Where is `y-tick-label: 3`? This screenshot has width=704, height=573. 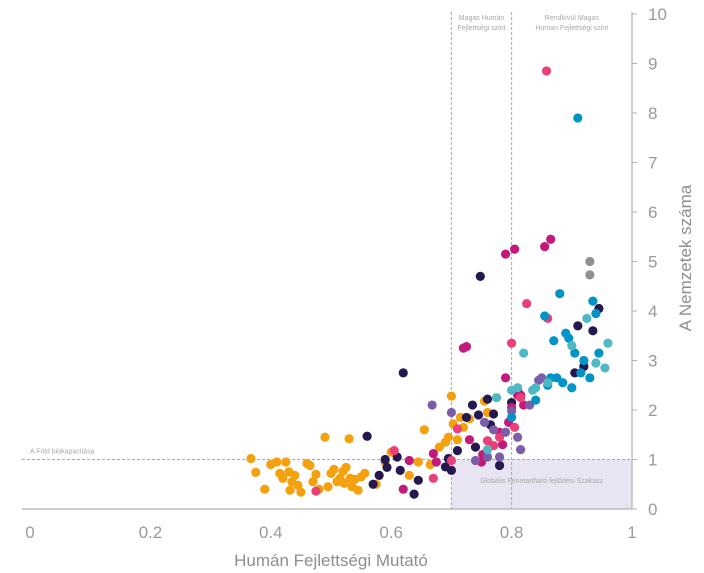 y-tick-label: 3 is located at coordinates (652, 361).